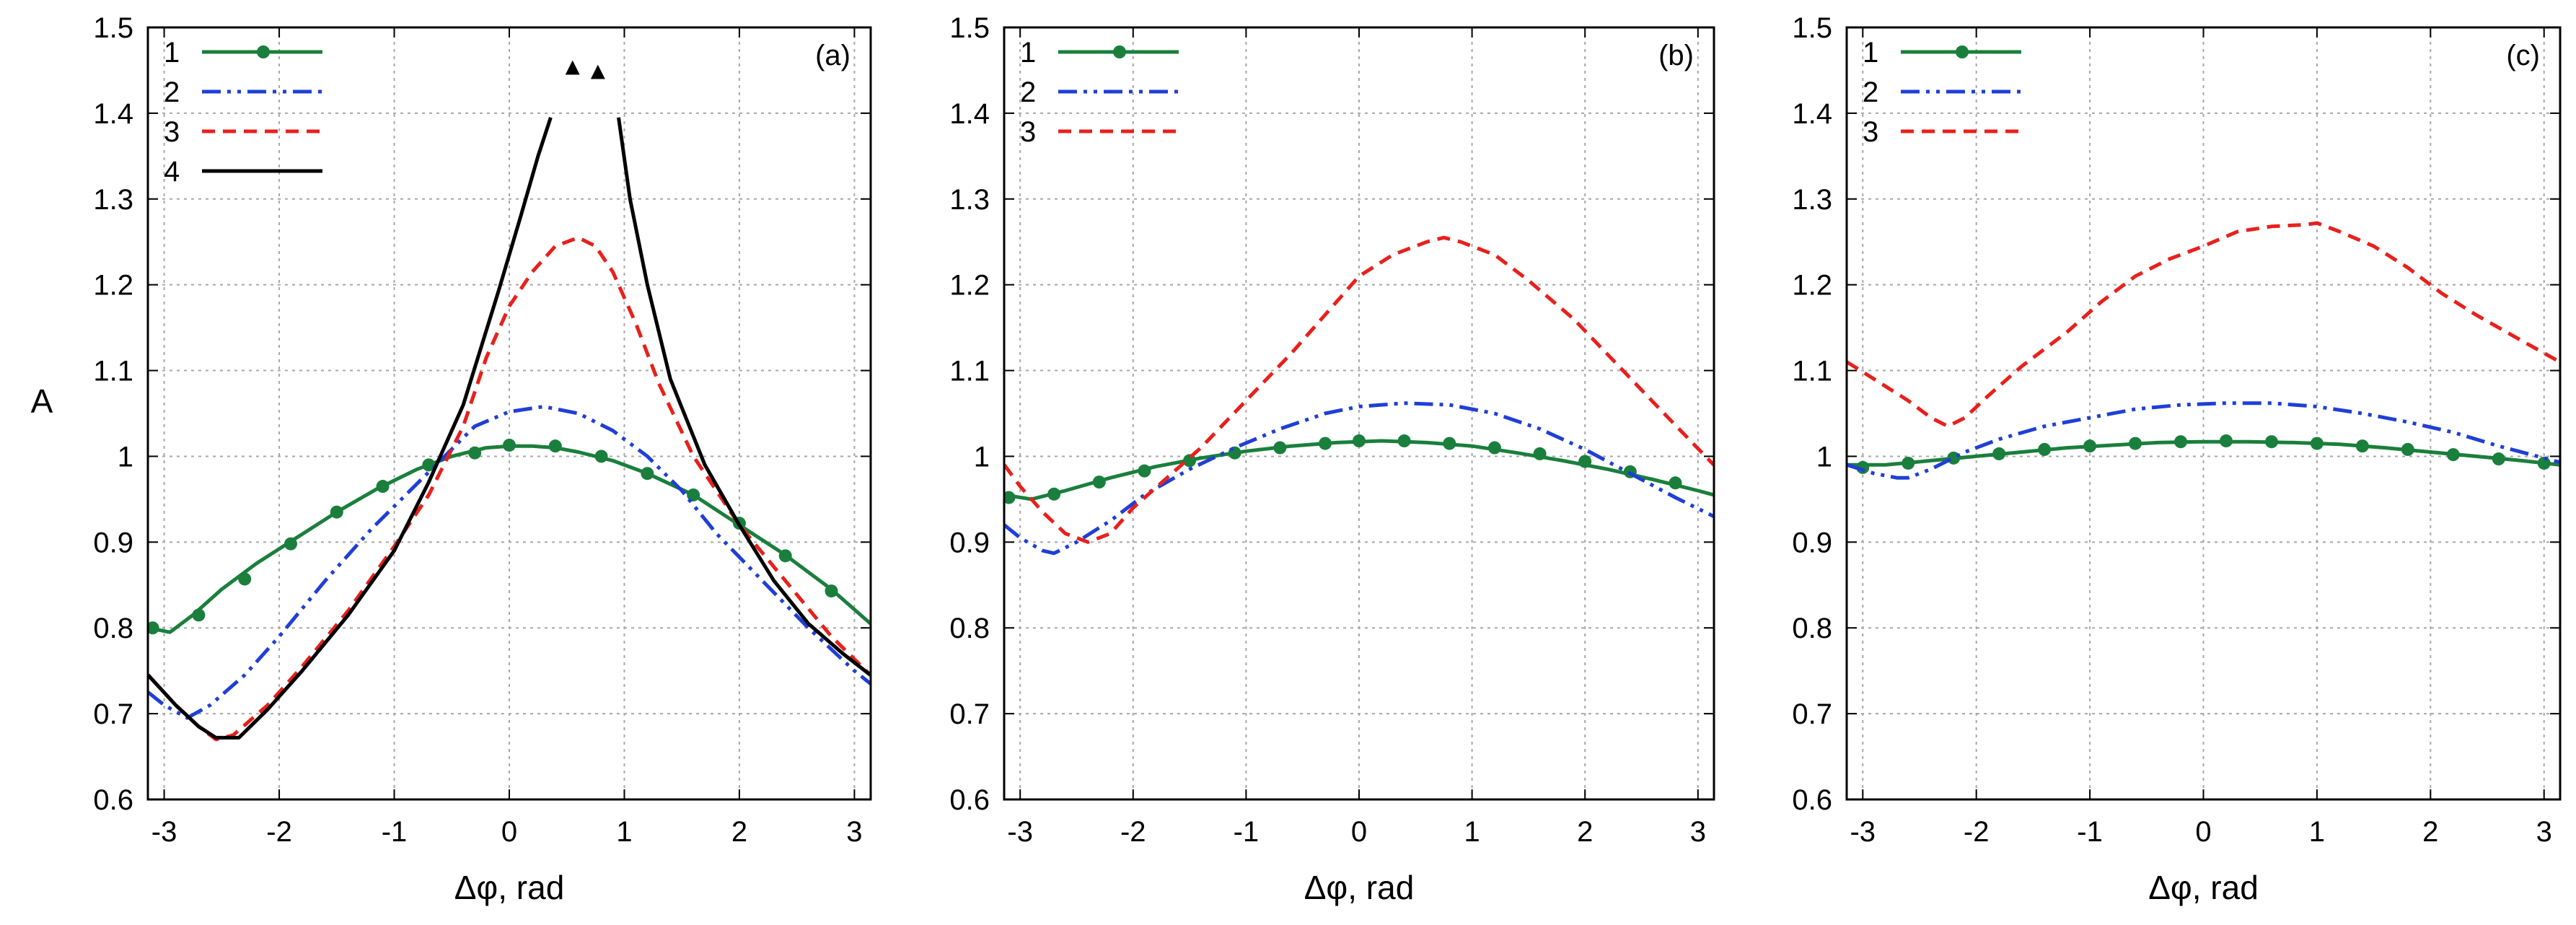 This screenshot has height=925, width=2576. What do you see at coordinates (1359, 389) in the screenshot?
I see `series-3-line` at bounding box center [1359, 389].